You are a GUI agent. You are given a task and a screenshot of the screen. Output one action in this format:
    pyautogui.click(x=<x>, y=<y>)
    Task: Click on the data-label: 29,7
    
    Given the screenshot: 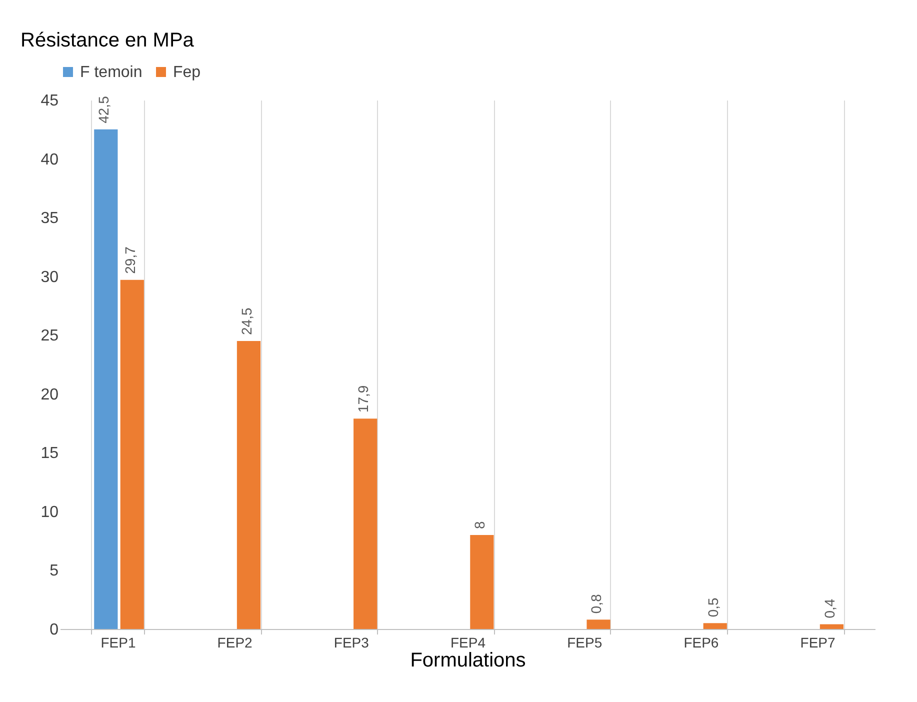 What is the action you would take?
    pyautogui.click(x=130, y=260)
    